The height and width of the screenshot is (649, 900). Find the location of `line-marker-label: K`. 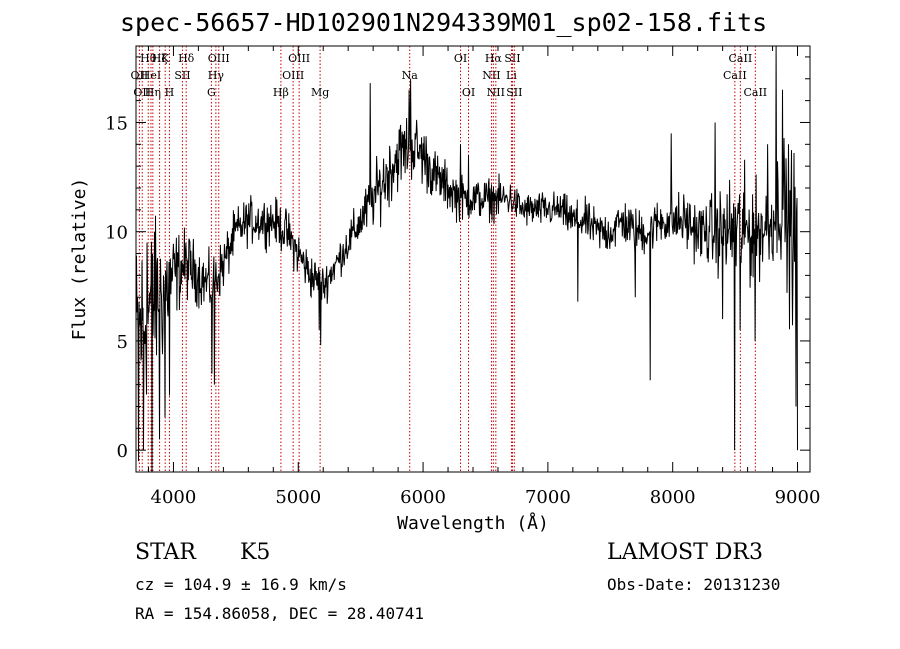

line-marker-label: K is located at coordinates (165, 58).